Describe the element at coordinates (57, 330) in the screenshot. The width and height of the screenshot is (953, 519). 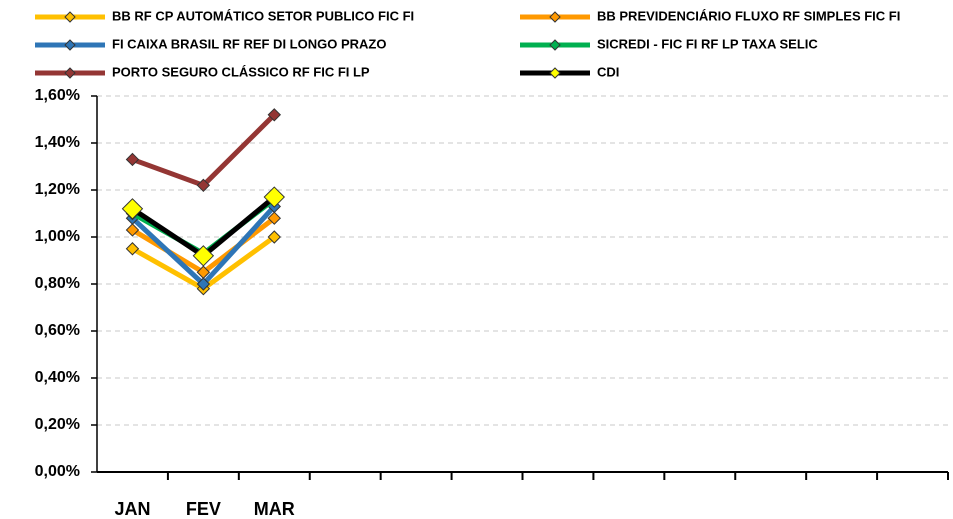
I see `y-tick-label: 0,60%` at that location.